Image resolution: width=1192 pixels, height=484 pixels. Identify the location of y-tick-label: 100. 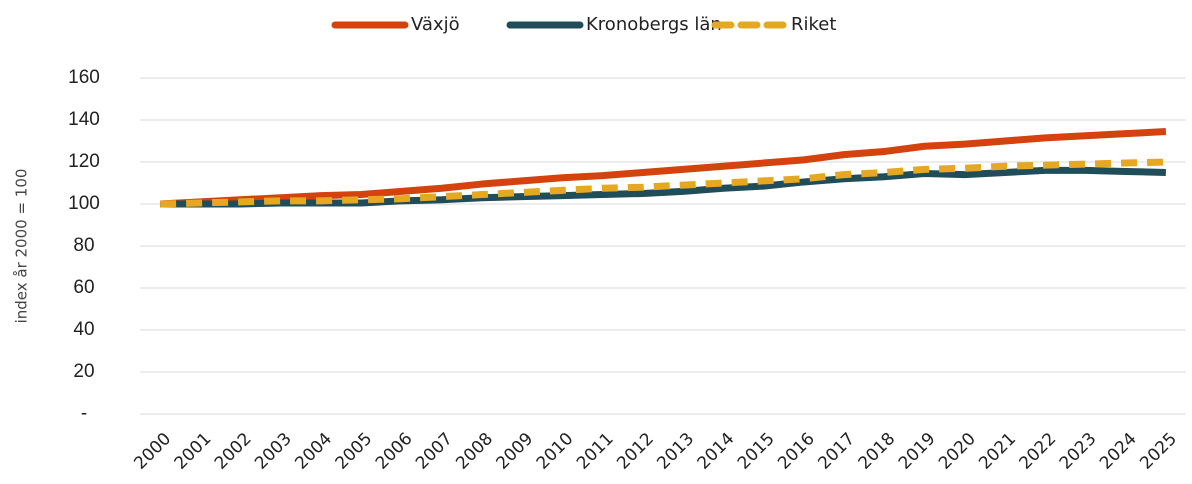
(84, 203).